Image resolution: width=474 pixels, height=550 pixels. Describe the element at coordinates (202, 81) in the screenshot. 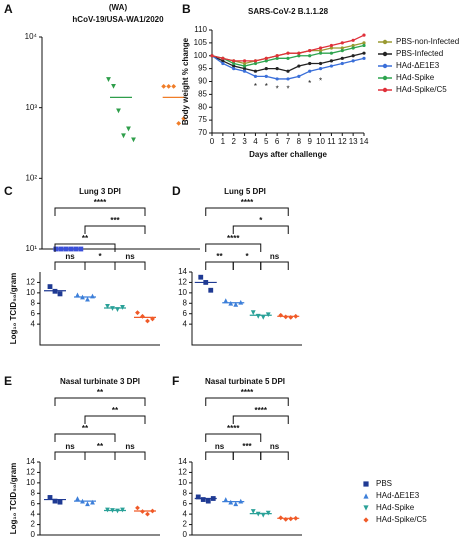

I see `y-tick-label: 90` at that location.